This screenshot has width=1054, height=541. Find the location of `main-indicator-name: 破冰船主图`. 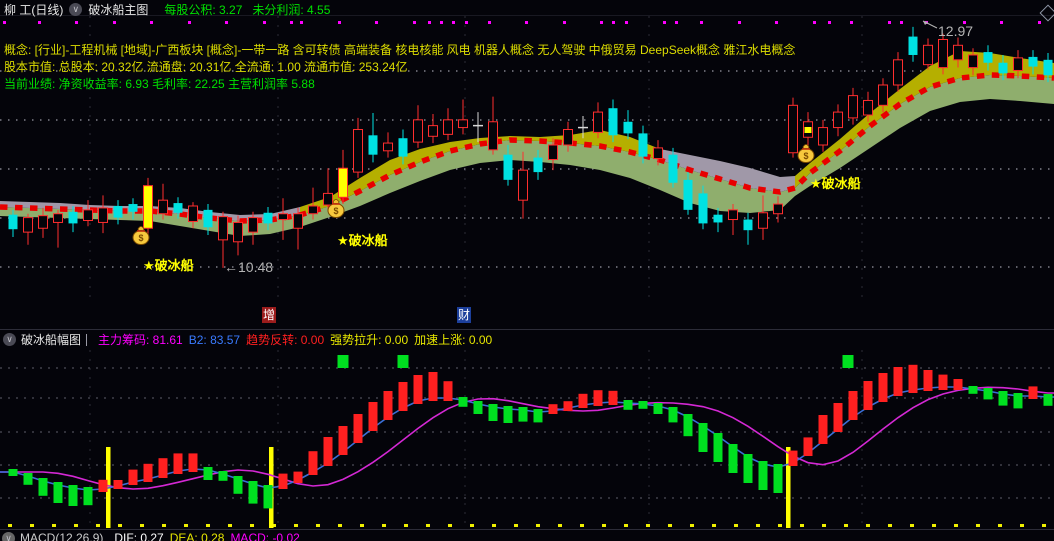

main-indicator-name: 破冰船主图 is located at coordinates (118, 10).